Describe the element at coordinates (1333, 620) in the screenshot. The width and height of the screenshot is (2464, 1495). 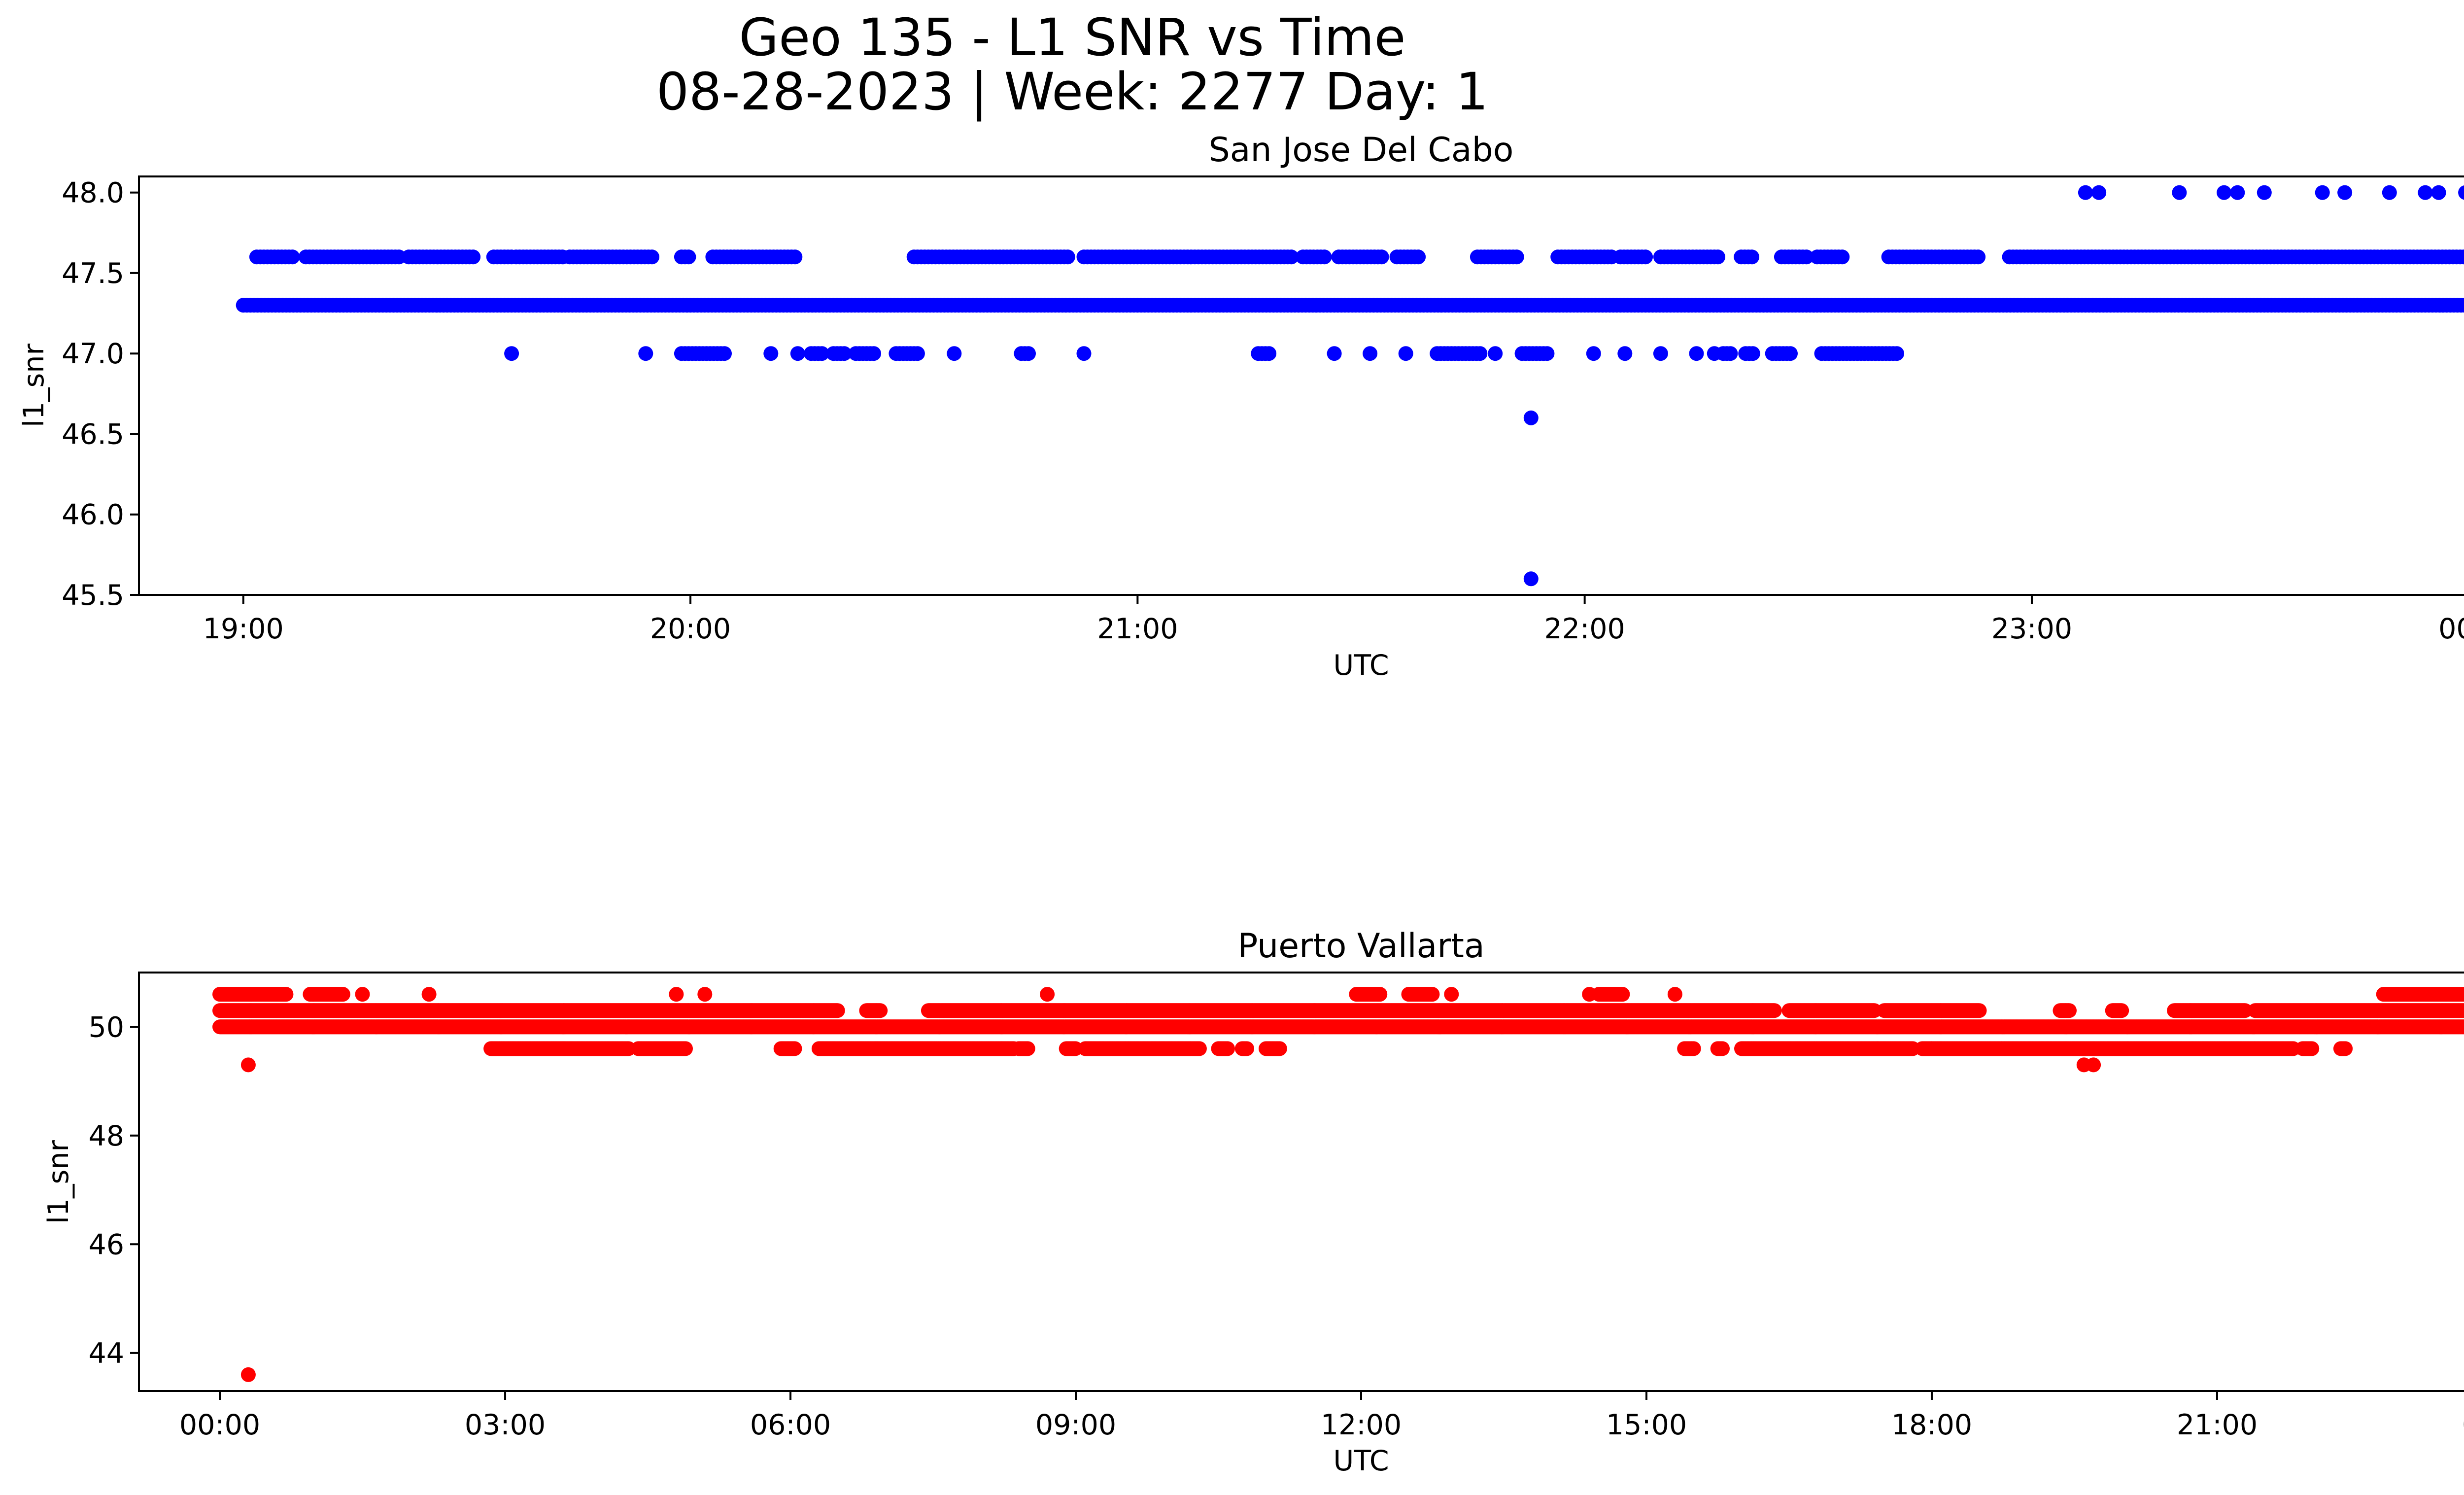
I see `plot1-x-ticks: 19:00 20:00 21:00 22:00 23:00 00:00` at that location.